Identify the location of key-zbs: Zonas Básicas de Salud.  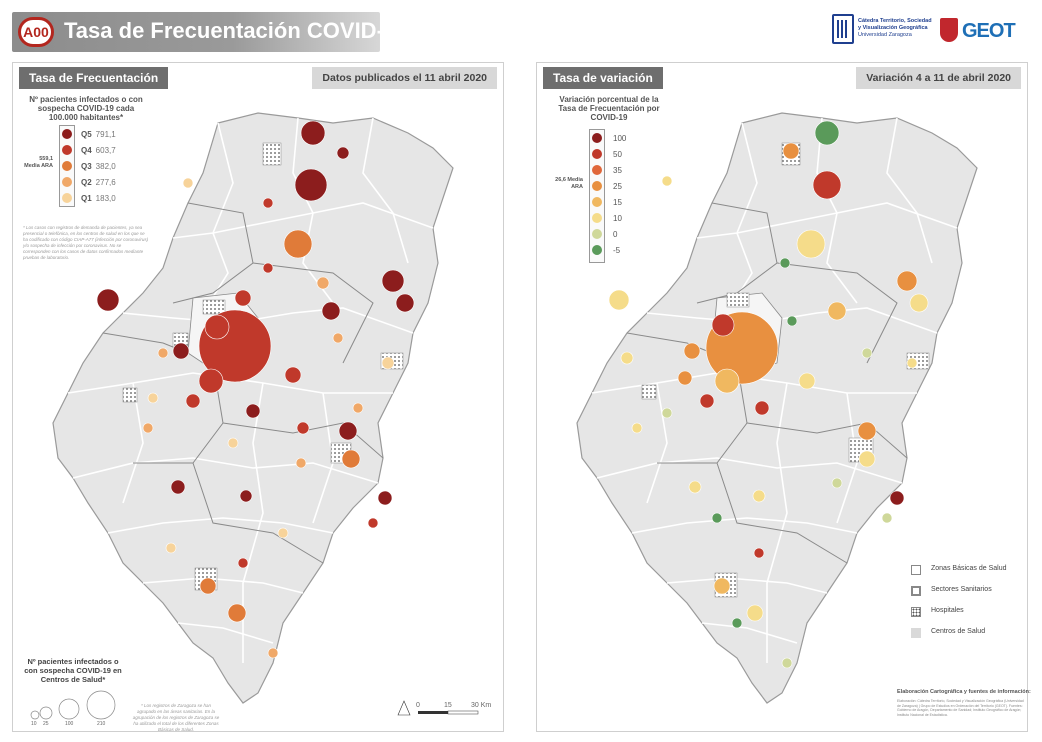
(970, 570).